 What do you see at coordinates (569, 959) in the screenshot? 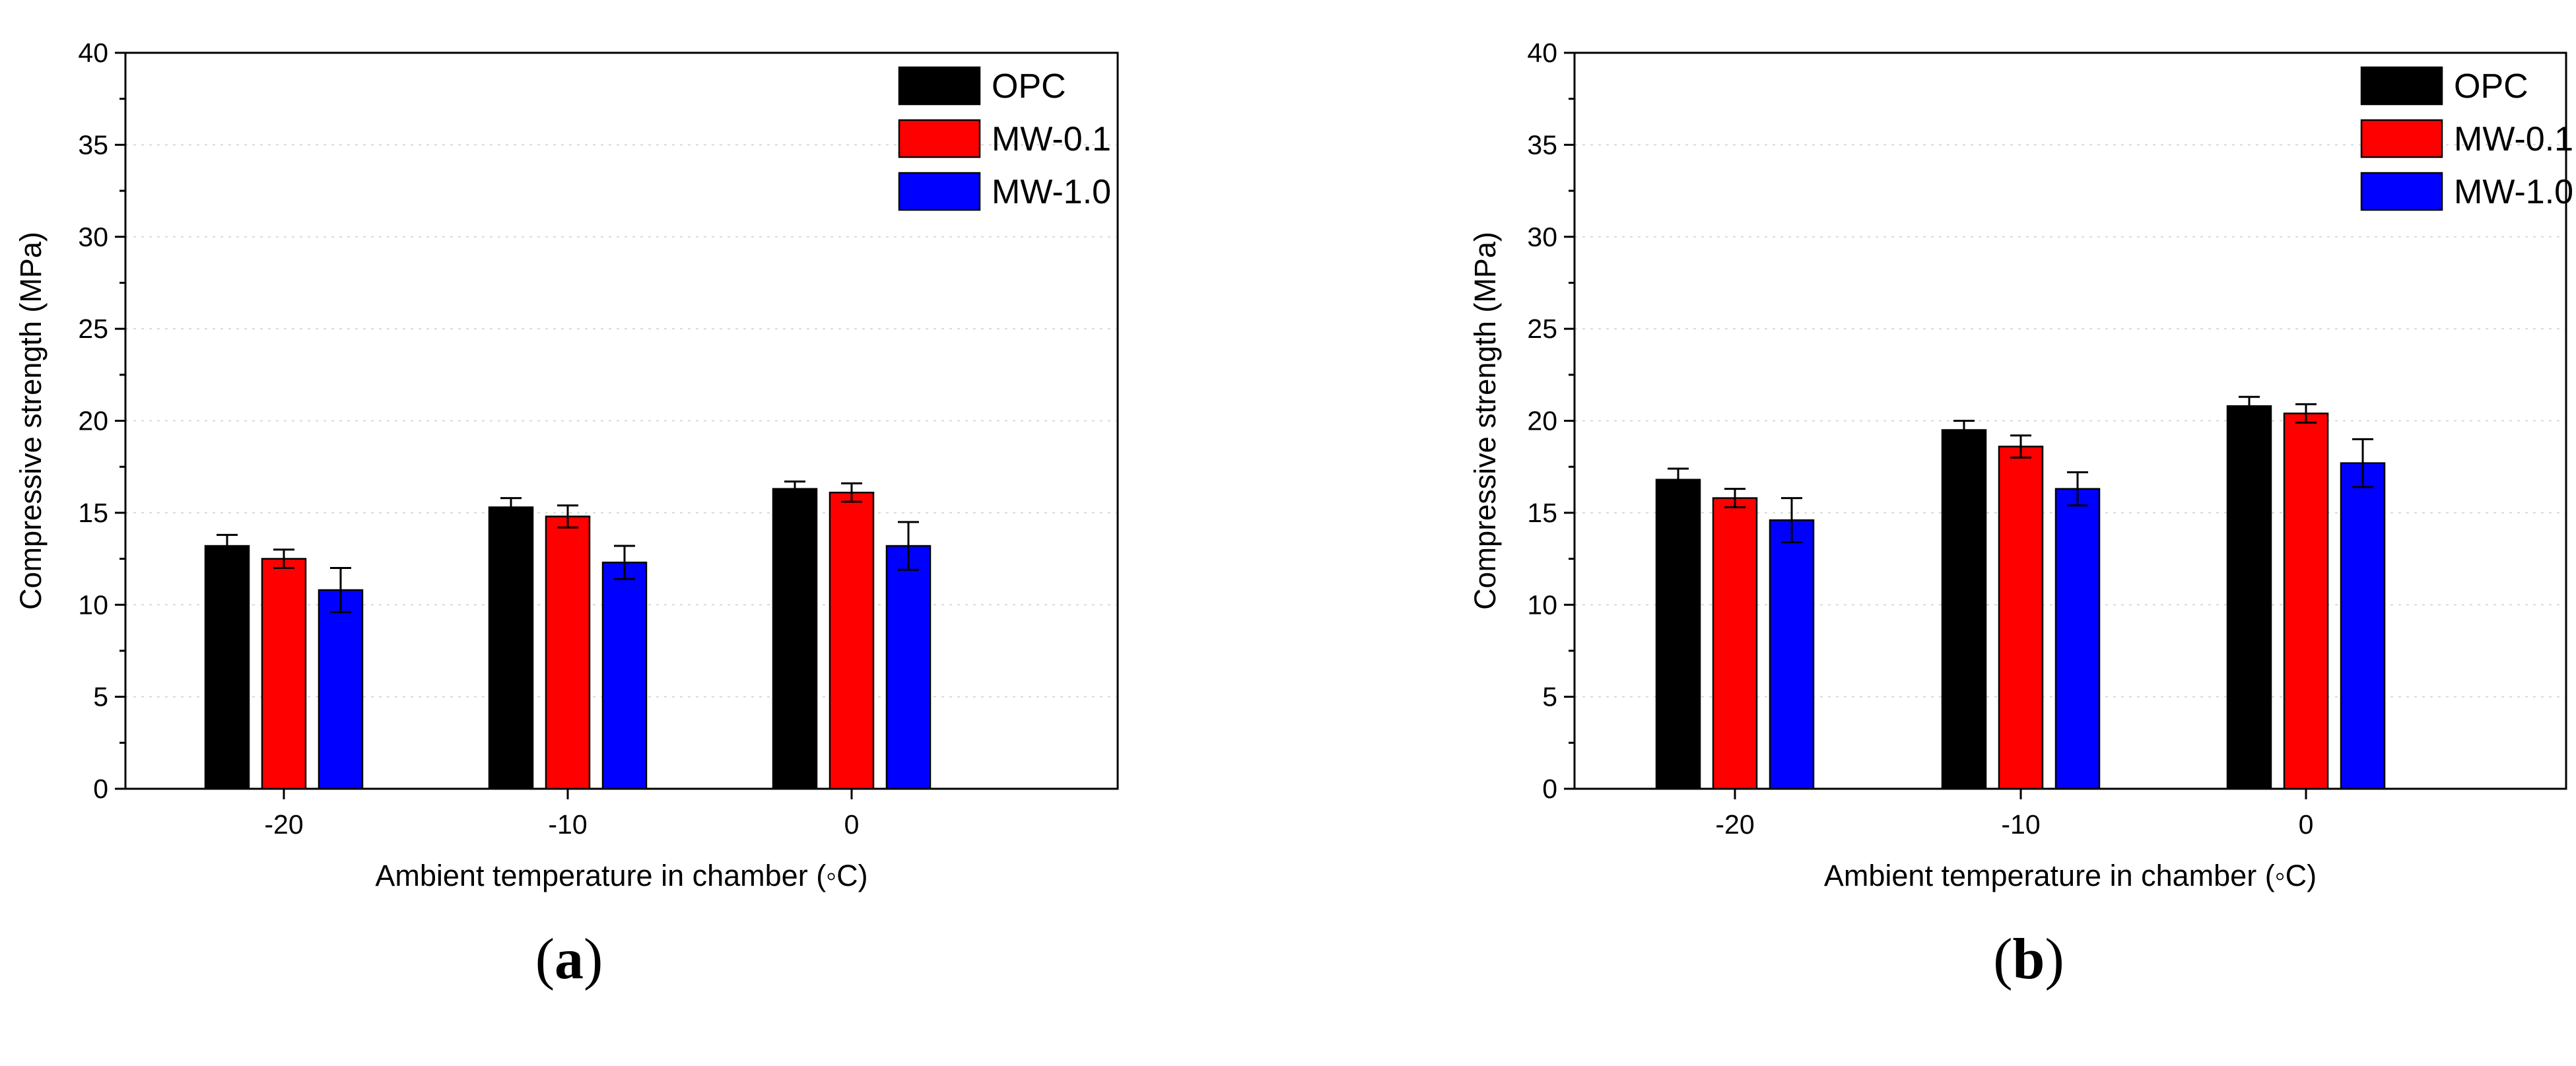
I see `panel-label-a: (a)` at bounding box center [569, 959].